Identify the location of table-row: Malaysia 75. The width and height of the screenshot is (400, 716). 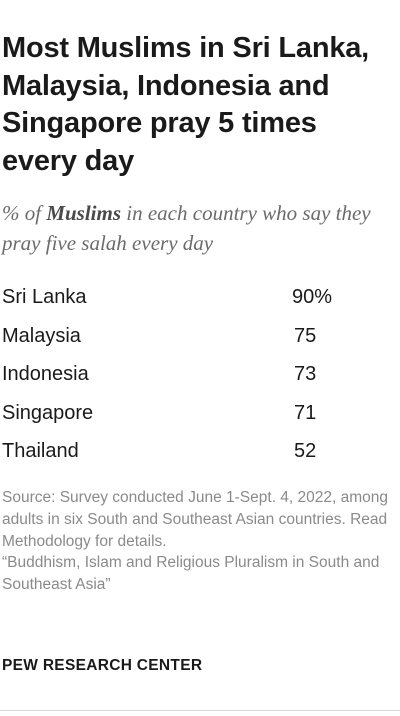
(200, 336).